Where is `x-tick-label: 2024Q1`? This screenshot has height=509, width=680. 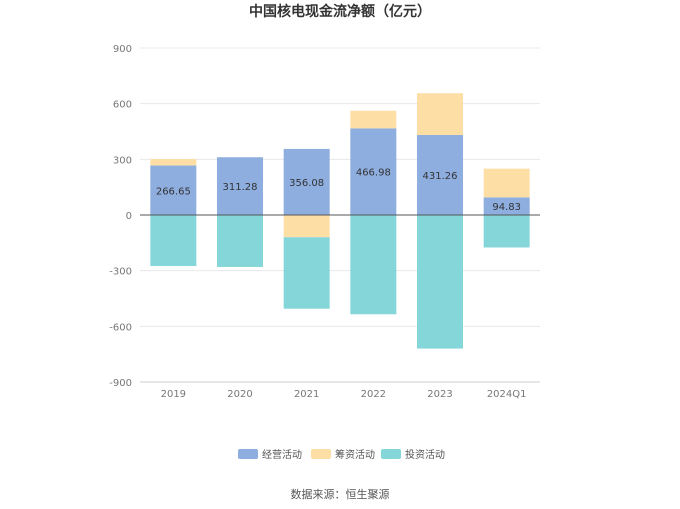 x-tick-label: 2024Q1 is located at coordinates (507, 394).